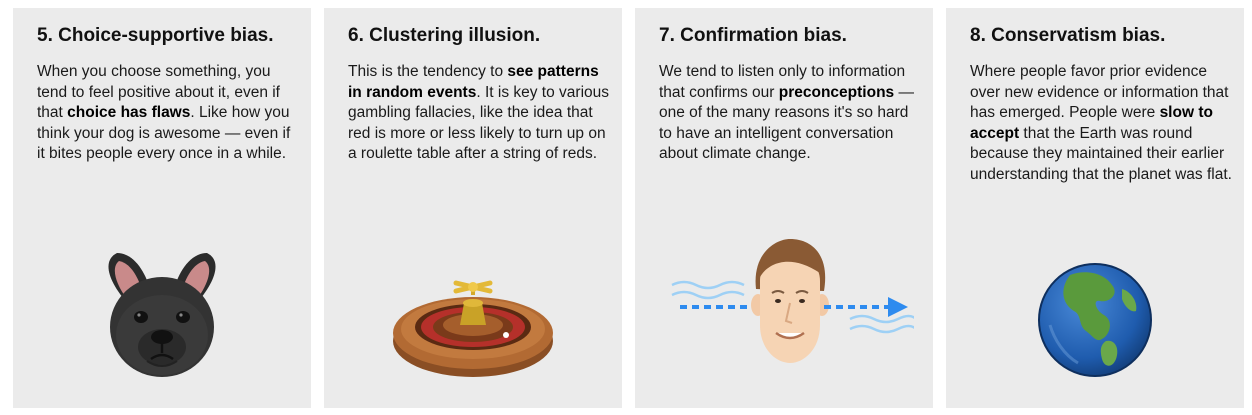 The height and width of the screenshot is (415, 1252). I want to click on head-with-arrow-icon, so click(792, 301).